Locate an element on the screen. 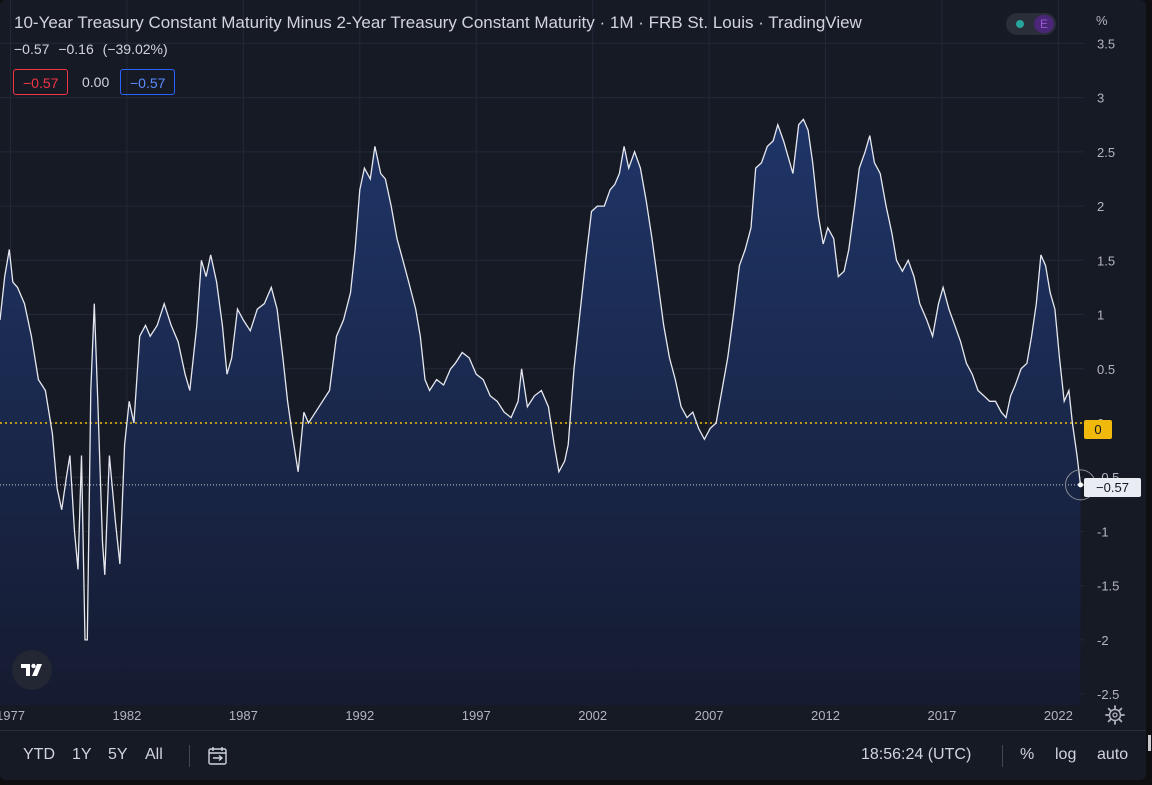  x-tick-label: 1997 is located at coordinates (476, 715).